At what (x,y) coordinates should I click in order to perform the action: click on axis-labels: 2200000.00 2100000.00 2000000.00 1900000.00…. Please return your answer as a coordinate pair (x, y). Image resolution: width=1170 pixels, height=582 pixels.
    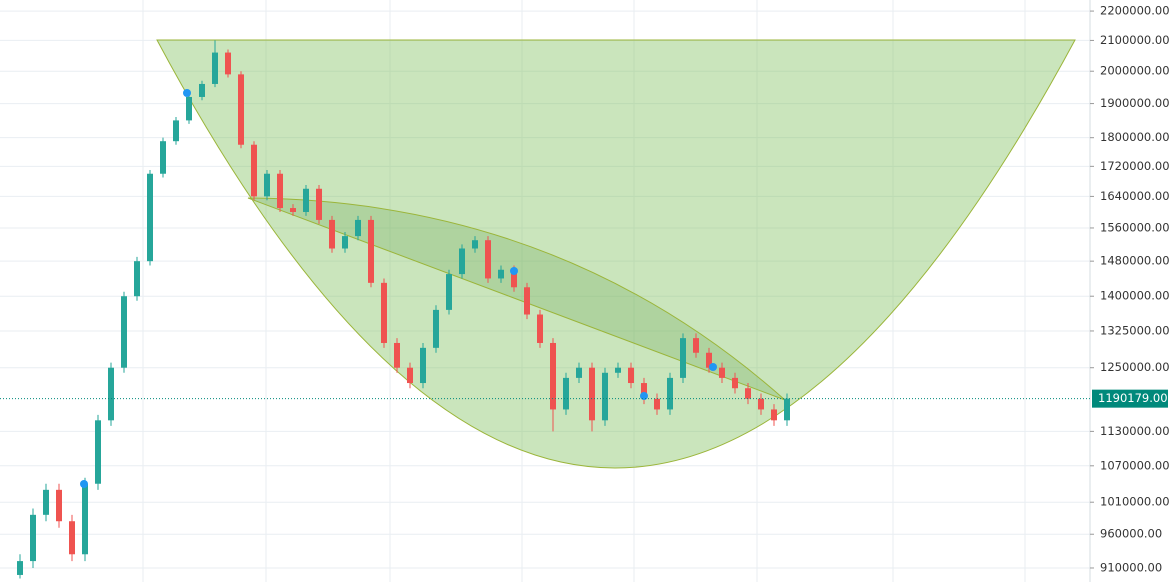
    Looking at the image, I should click on (1130, 289).